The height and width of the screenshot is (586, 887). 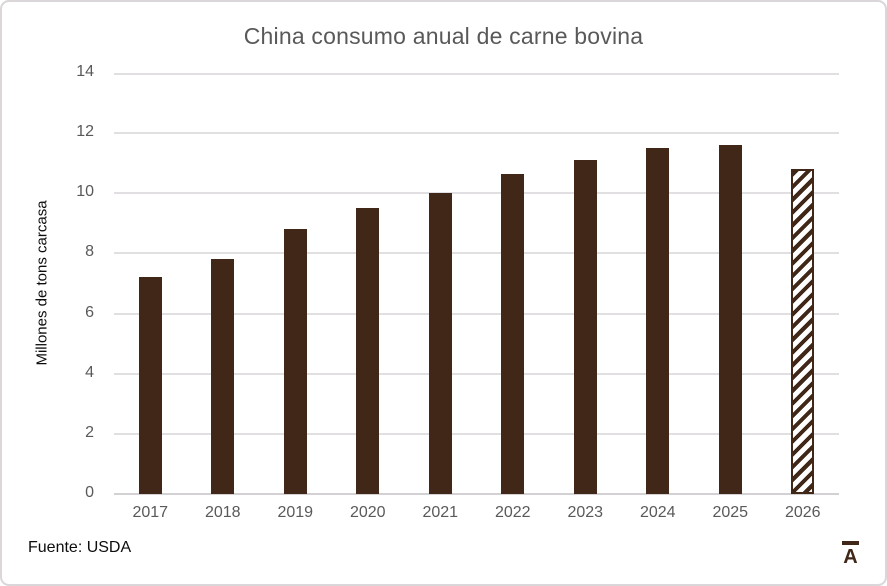 I want to click on y-tick-label-12: 12, so click(x=85, y=132).